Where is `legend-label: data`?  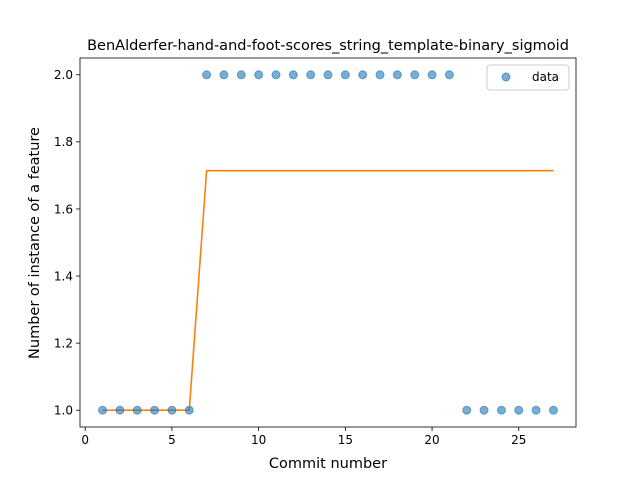
legend-label: data is located at coordinates (545, 77).